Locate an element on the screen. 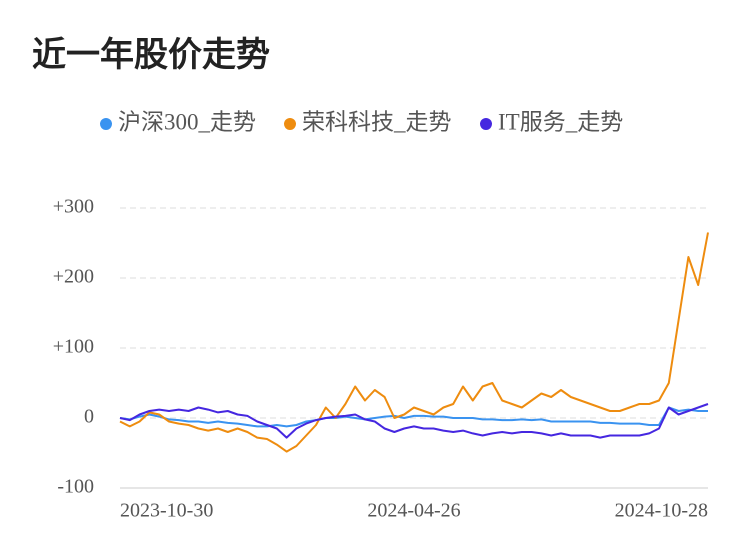 The image size is (750, 558). legend-label: IT服务_走势 is located at coordinates (560, 121).